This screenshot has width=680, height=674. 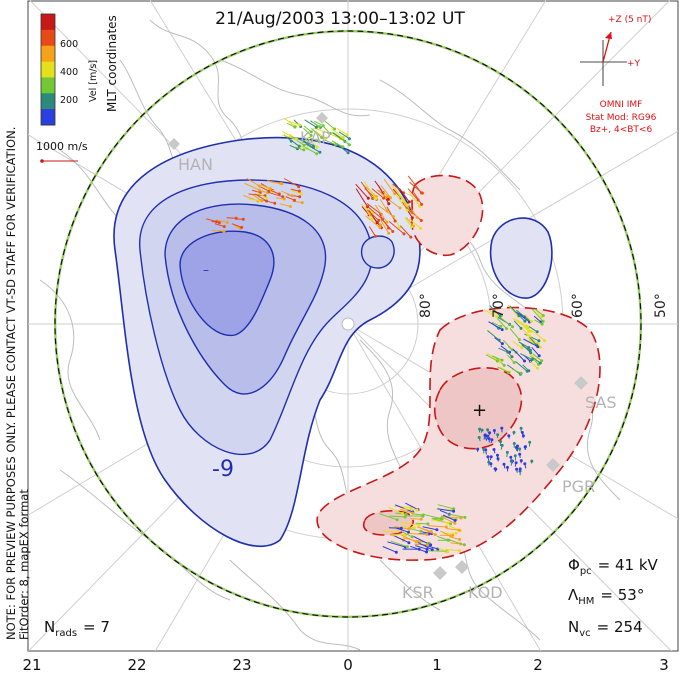 I want to click on lat-label-80: 80°, so click(x=426, y=305).